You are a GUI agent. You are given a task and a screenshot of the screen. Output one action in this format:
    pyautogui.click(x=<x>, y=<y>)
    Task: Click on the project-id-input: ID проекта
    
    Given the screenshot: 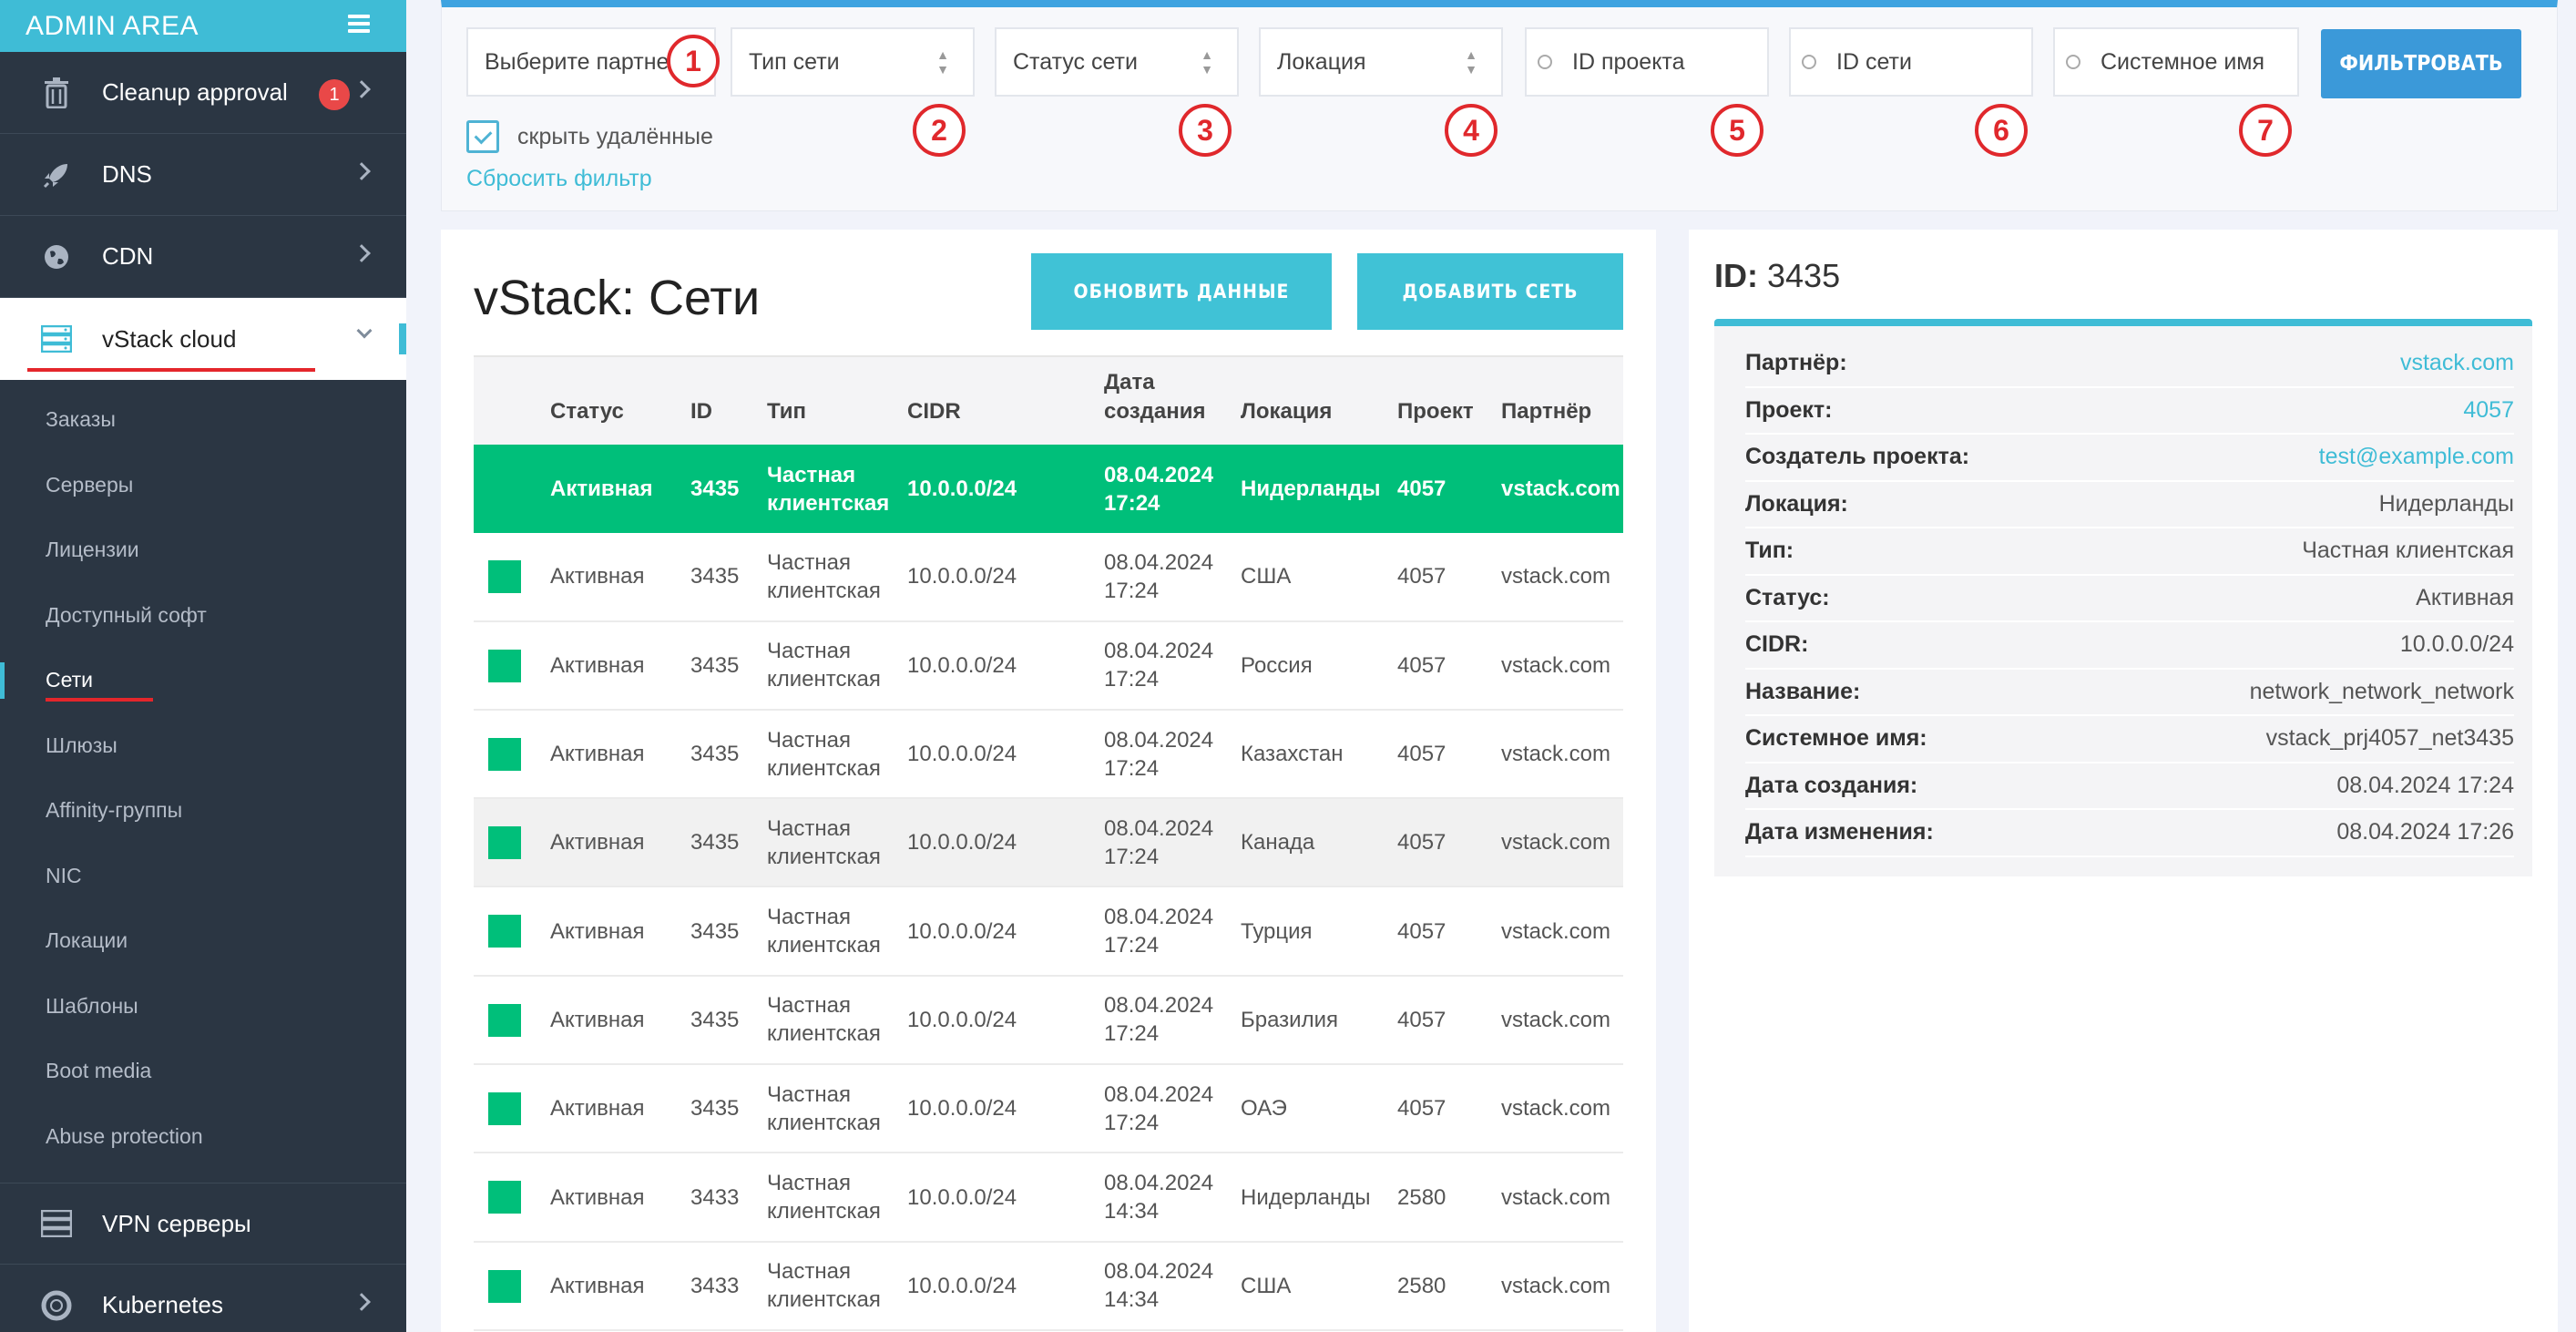 What is the action you would take?
    pyautogui.click(x=1647, y=62)
    